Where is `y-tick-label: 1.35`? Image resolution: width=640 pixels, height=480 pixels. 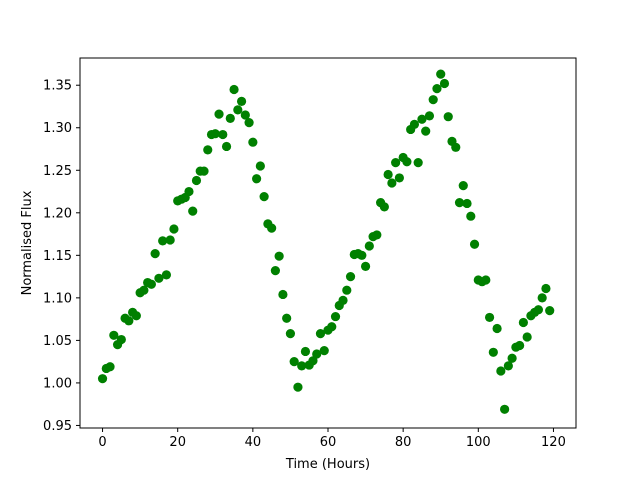 y-tick-label: 1.35 is located at coordinates (57, 86).